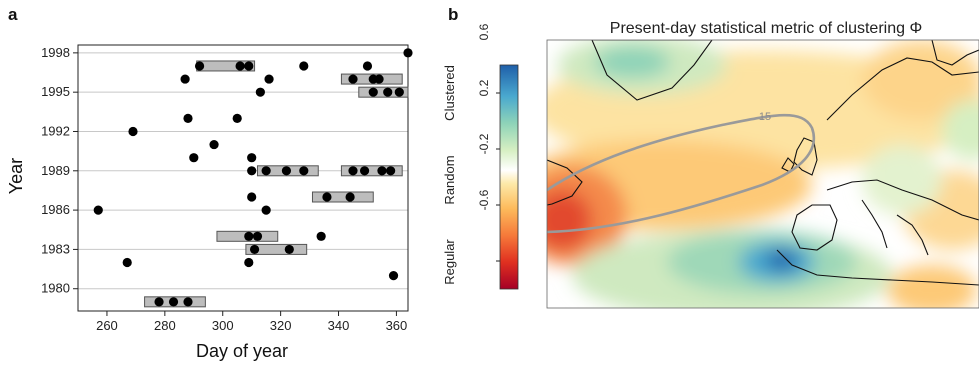 This screenshot has height=370, width=979. I want to click on y-tick-label: 1986, so click(55, 209).